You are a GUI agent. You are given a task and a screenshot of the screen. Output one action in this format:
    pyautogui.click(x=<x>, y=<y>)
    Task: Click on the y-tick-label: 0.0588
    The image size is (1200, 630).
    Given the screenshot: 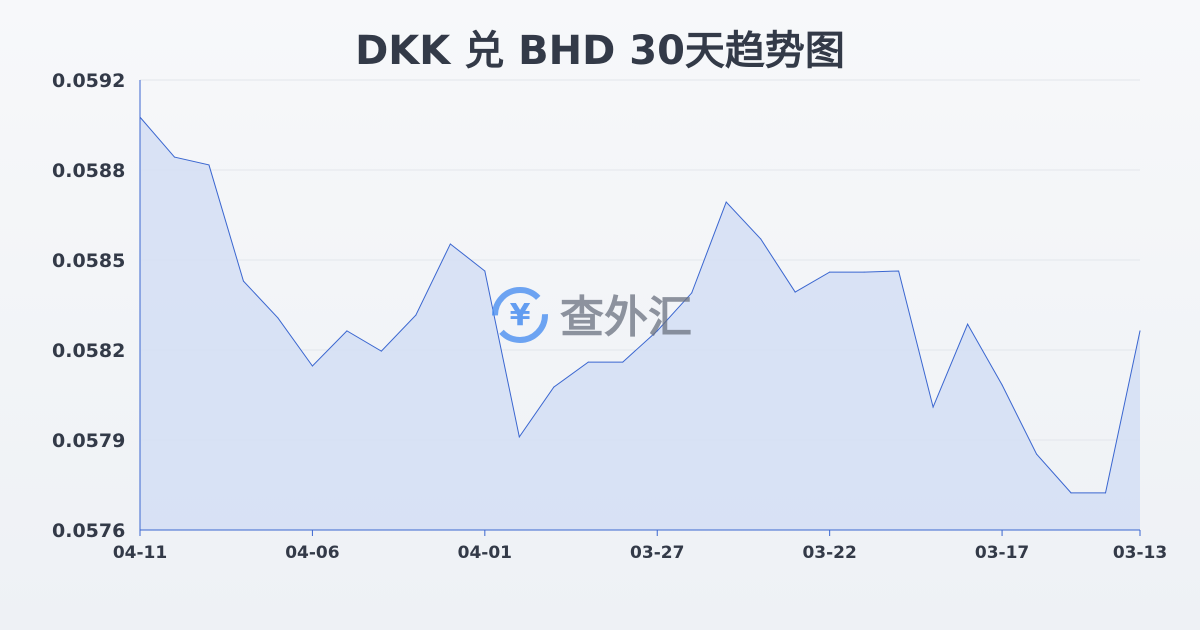 What is the action you would take?
    pyautogui.click(x=88, y=171)
    